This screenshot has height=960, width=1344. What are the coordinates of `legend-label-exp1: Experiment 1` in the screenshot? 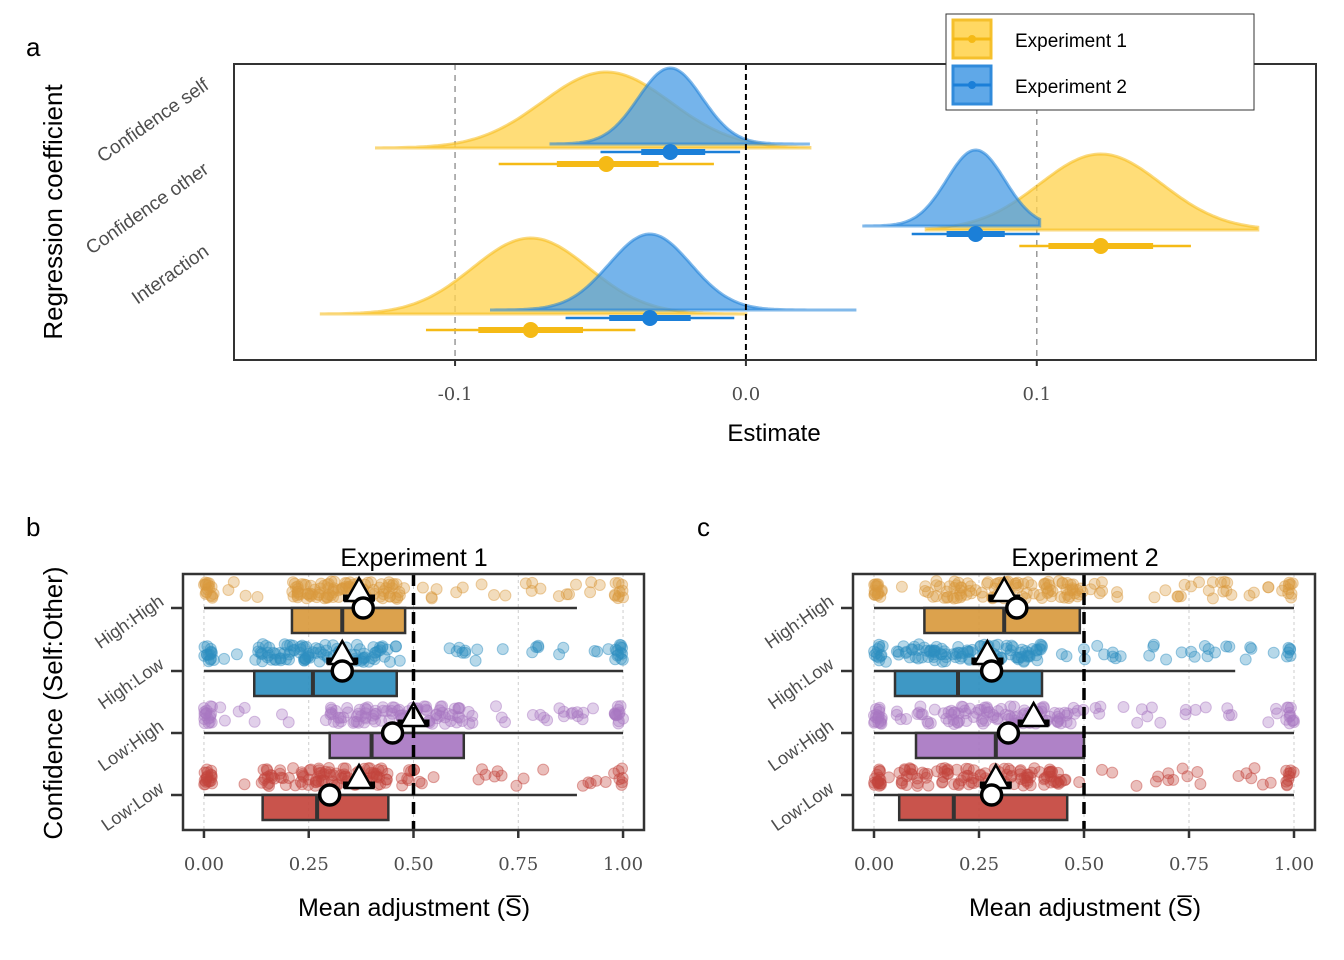 It's located at (1071, 41).